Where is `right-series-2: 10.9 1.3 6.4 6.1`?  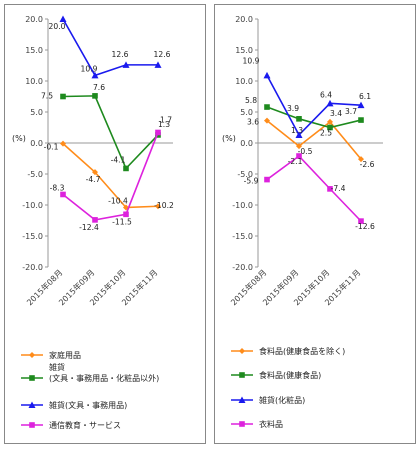
right-series-2: 10.9 1.3 6.4 6.1 is located at coordinates (307, 97).